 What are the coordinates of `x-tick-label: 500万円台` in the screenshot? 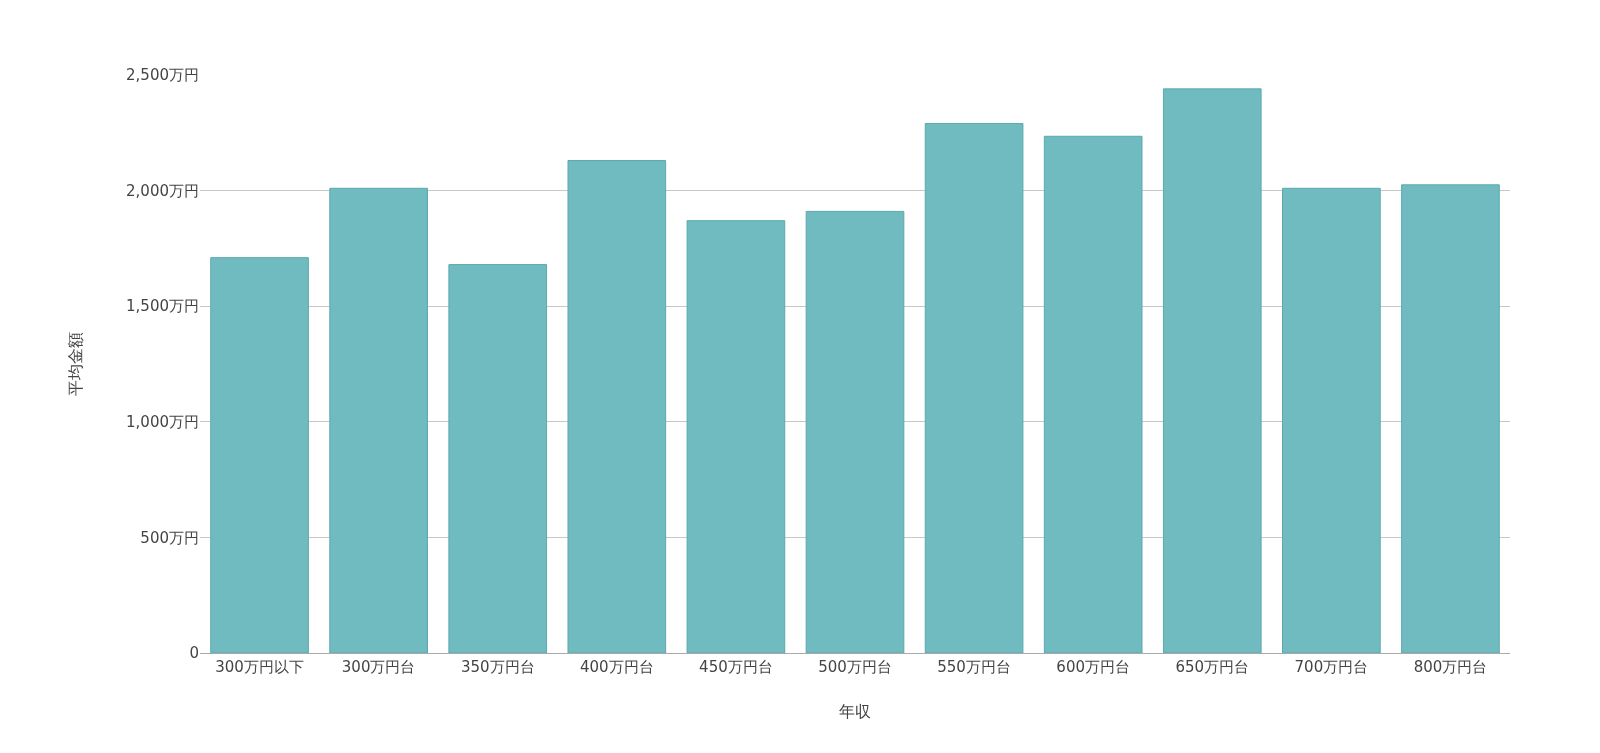 It's located at (855, 667).